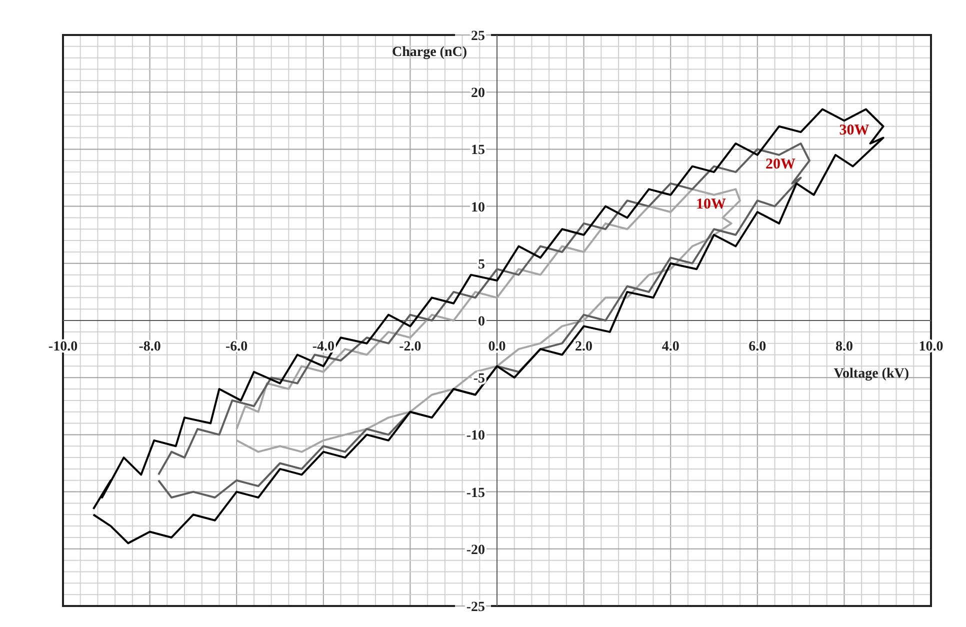 This screenshot has height=627, width=966. What do you see at coordinates (149, 347) in the screenshot?
I see `x-tick-label: -8.0` at bounding box center [149, 347].